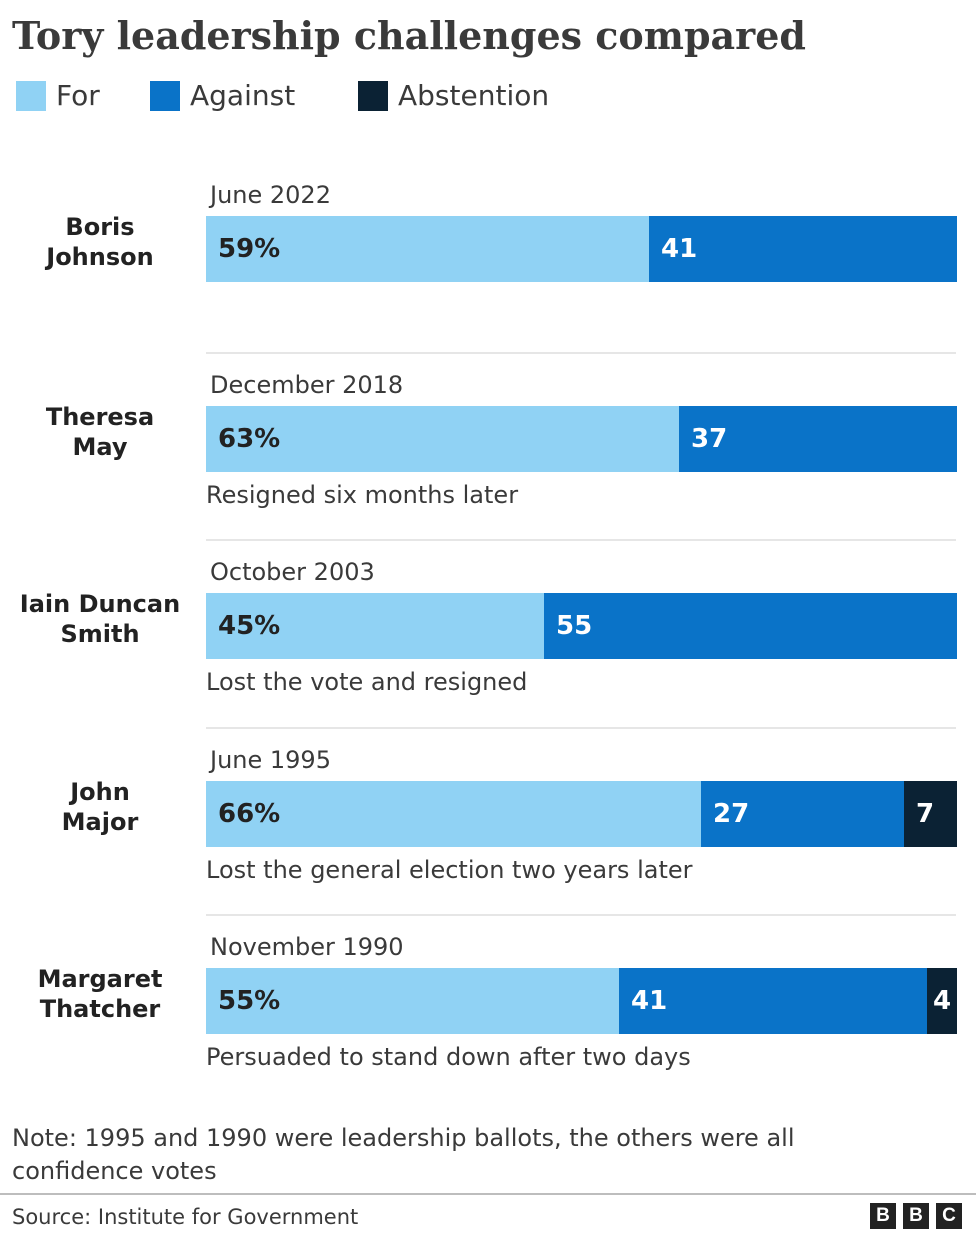 The image size is (976, 1245). Describe the element at coordinates (270, 195) in the screenshot. I see `challenge-date: June 2022` at that location.